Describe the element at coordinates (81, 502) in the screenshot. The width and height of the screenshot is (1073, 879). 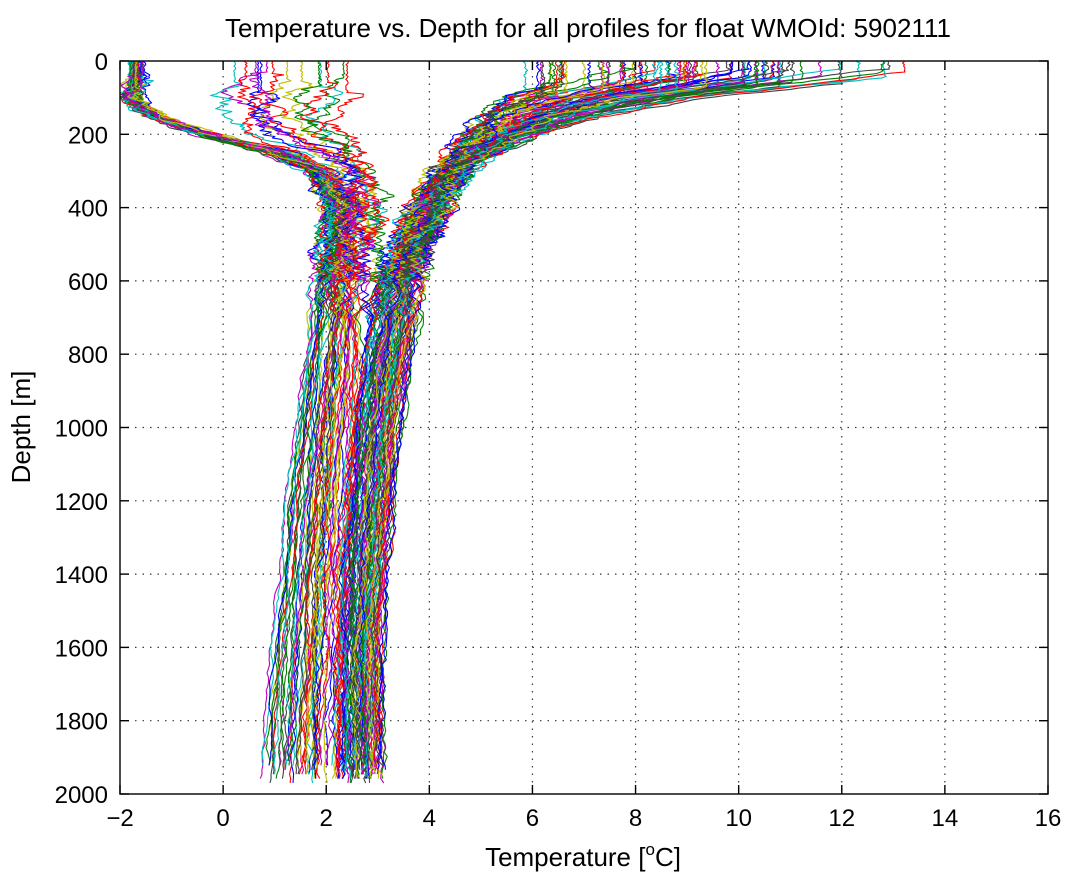
I see `y-tick-label: 1200` at that location.